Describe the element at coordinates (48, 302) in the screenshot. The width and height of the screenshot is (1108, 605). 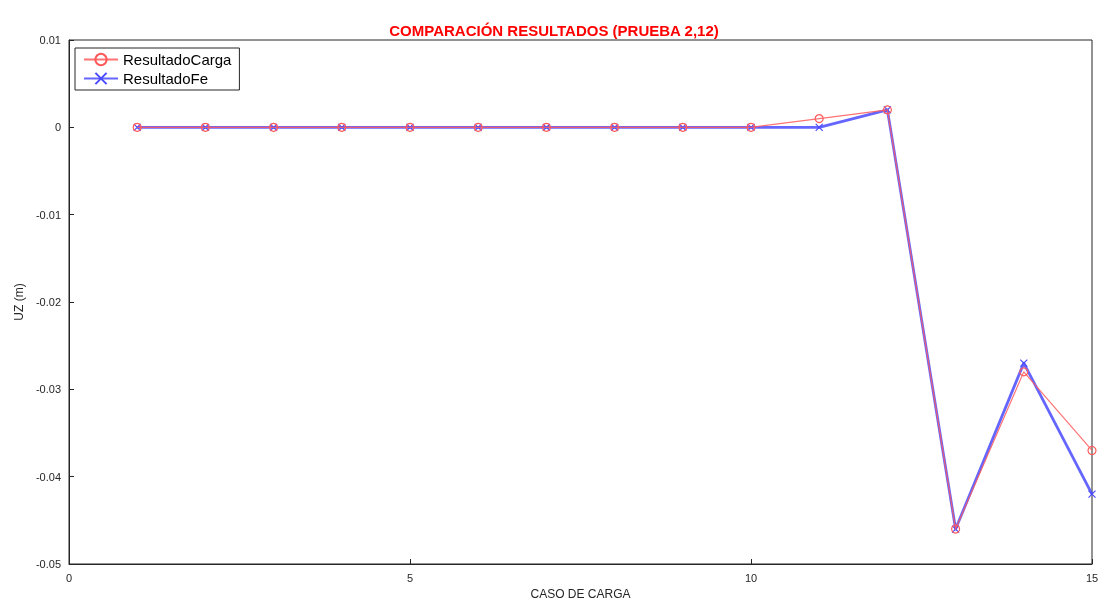
I see `y-tick-label: -0.02` at that location.